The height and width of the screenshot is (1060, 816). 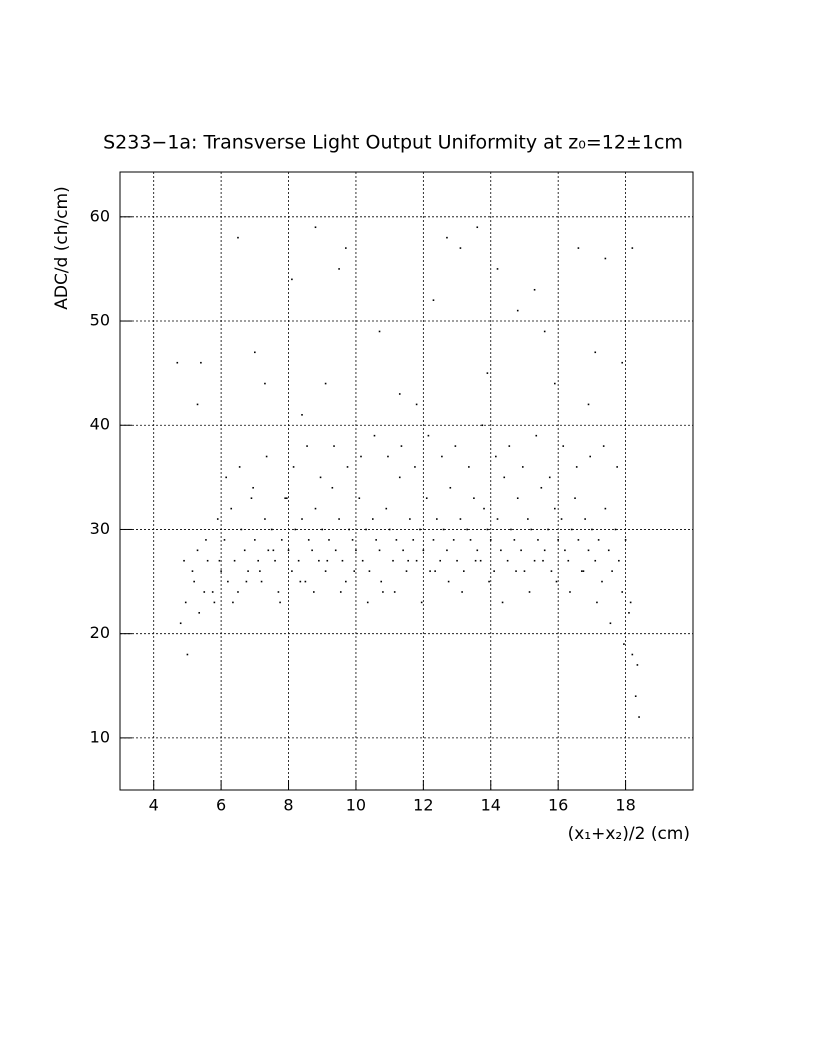 What do you see at coordinates (491, 805) in the screenshot?
I see `x-tick-label: 14` at bounding box center [491, 805].